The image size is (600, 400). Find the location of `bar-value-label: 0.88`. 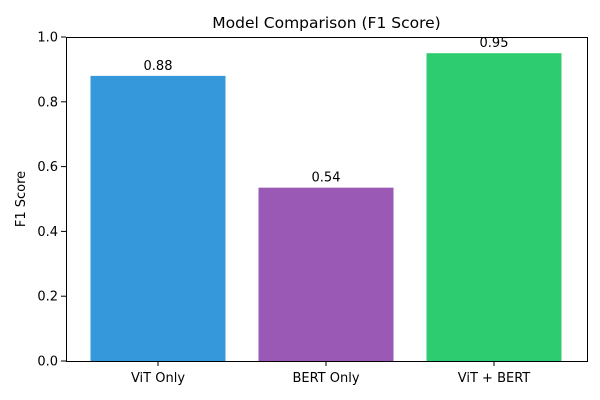

bar-value-label: 0.88 is located at coordinates (158, 66).